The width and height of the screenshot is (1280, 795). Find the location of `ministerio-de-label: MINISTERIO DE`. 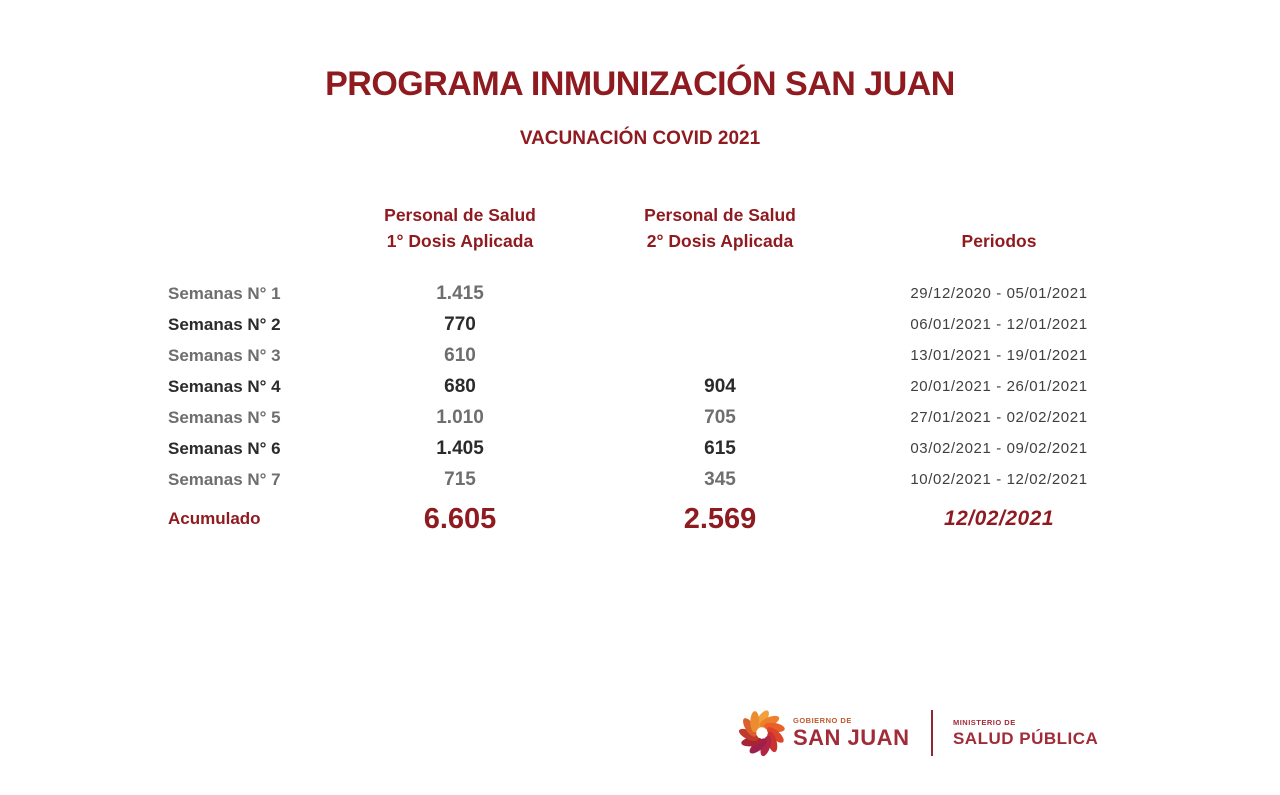

ministerio-de-label: MINISTERIO DE is located at coordinates (984, 723).